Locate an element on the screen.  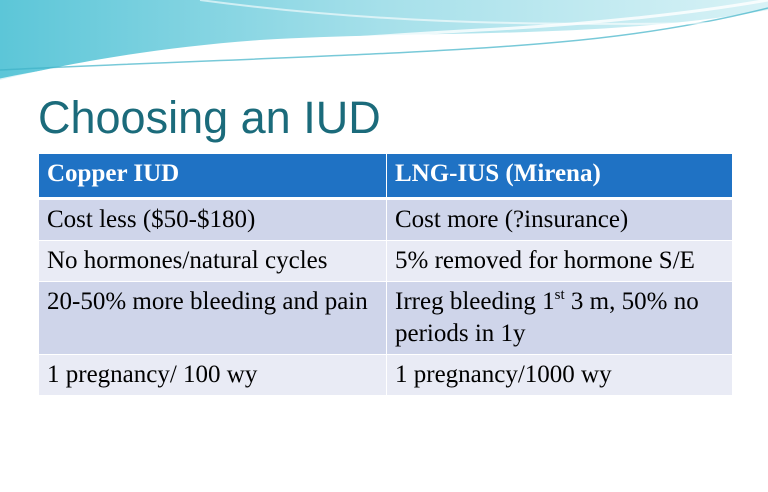
table-cell: 5% removed for hormone S/E is located at coordinates (559, 261).